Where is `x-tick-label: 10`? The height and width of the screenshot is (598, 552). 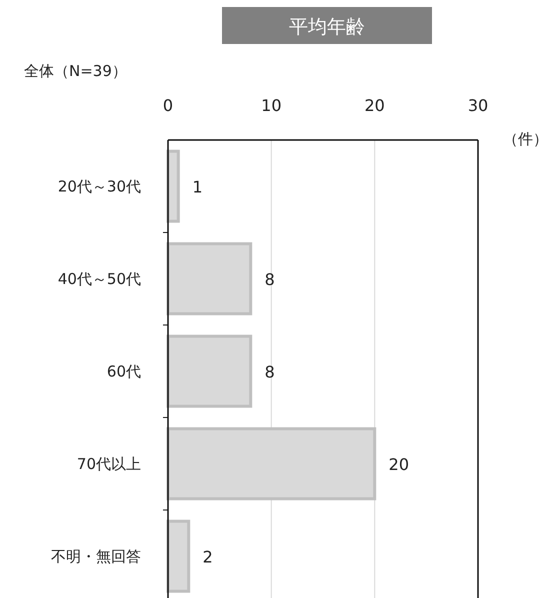
x-tick-label: 10 is located at coordinates (271, 105).